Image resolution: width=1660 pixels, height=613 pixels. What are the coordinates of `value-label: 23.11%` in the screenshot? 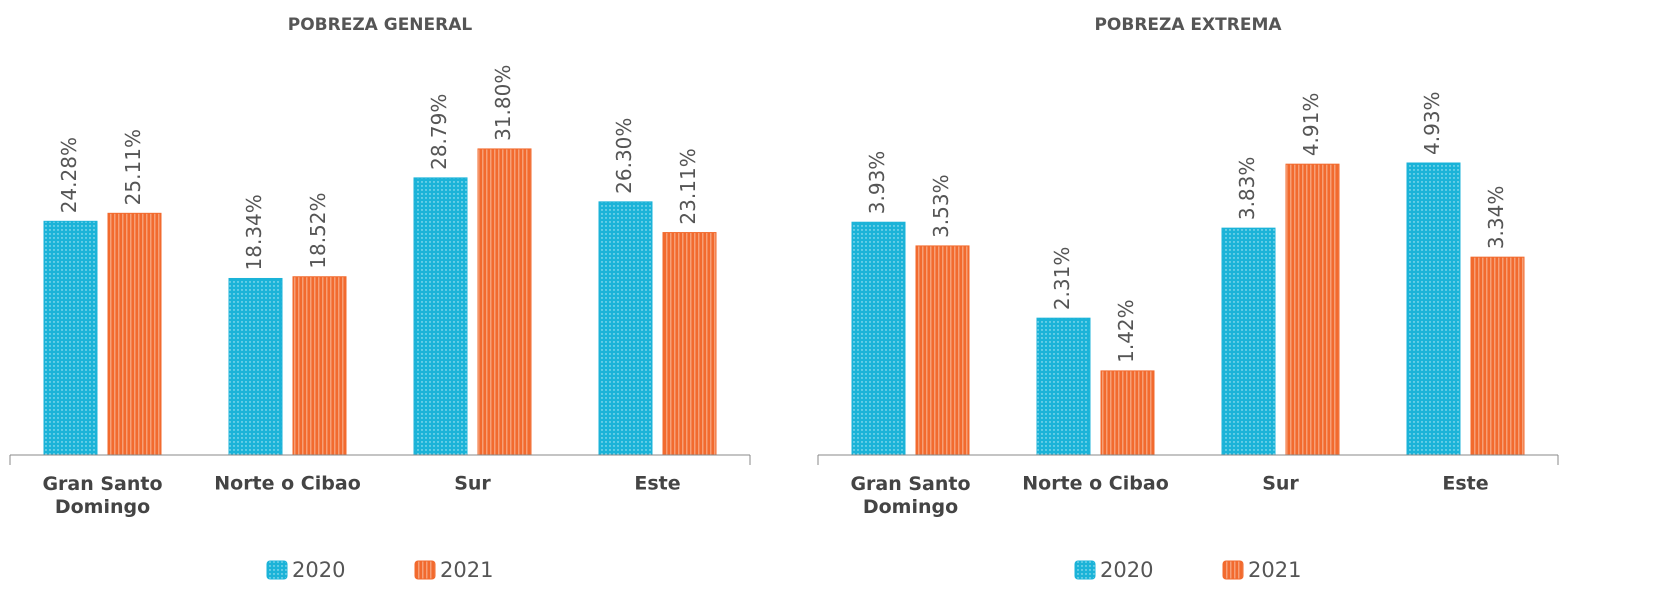 It's located at (688, 186).